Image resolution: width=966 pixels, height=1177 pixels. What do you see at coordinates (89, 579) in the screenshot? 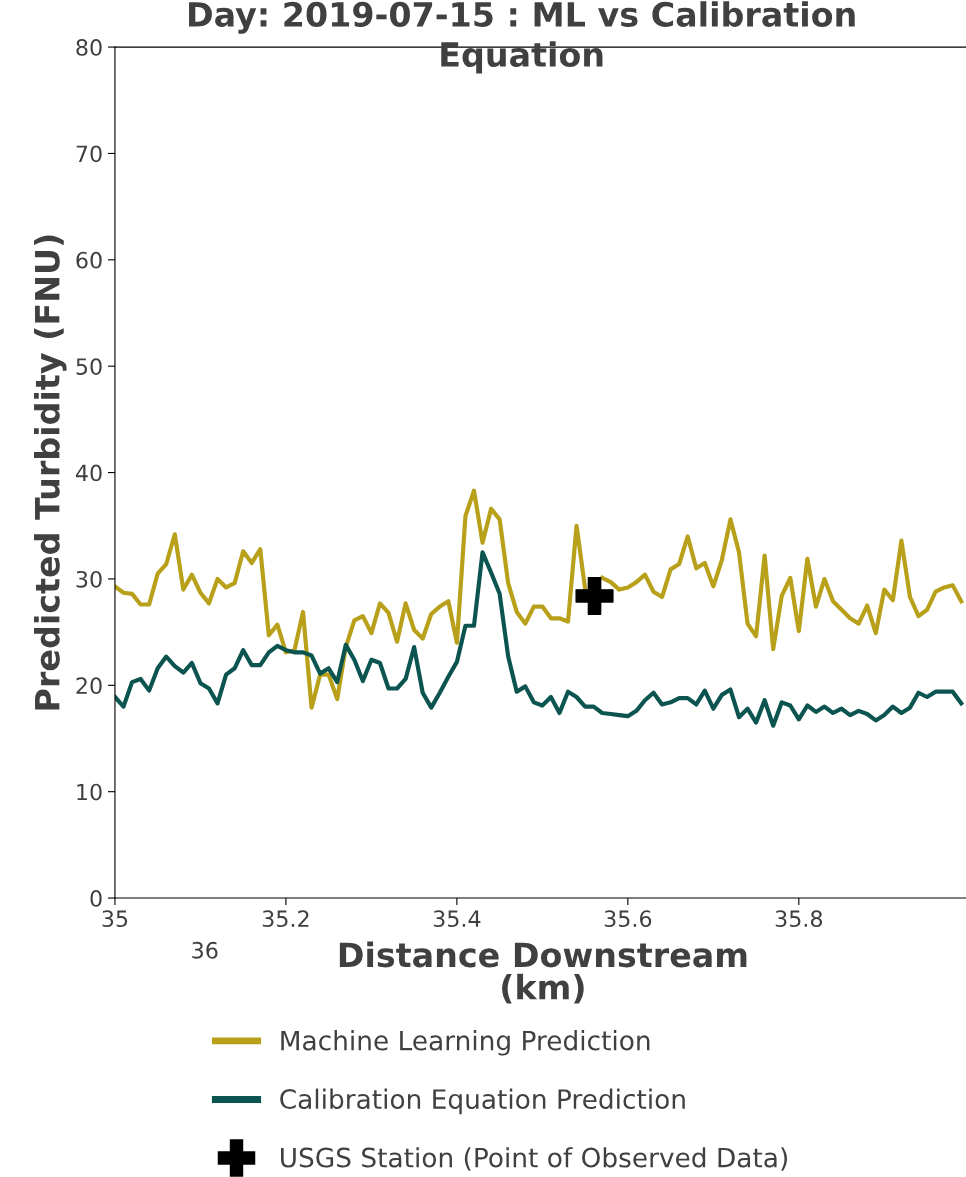
I see `y-tick-label: 30` at bounding box center [89, 579].